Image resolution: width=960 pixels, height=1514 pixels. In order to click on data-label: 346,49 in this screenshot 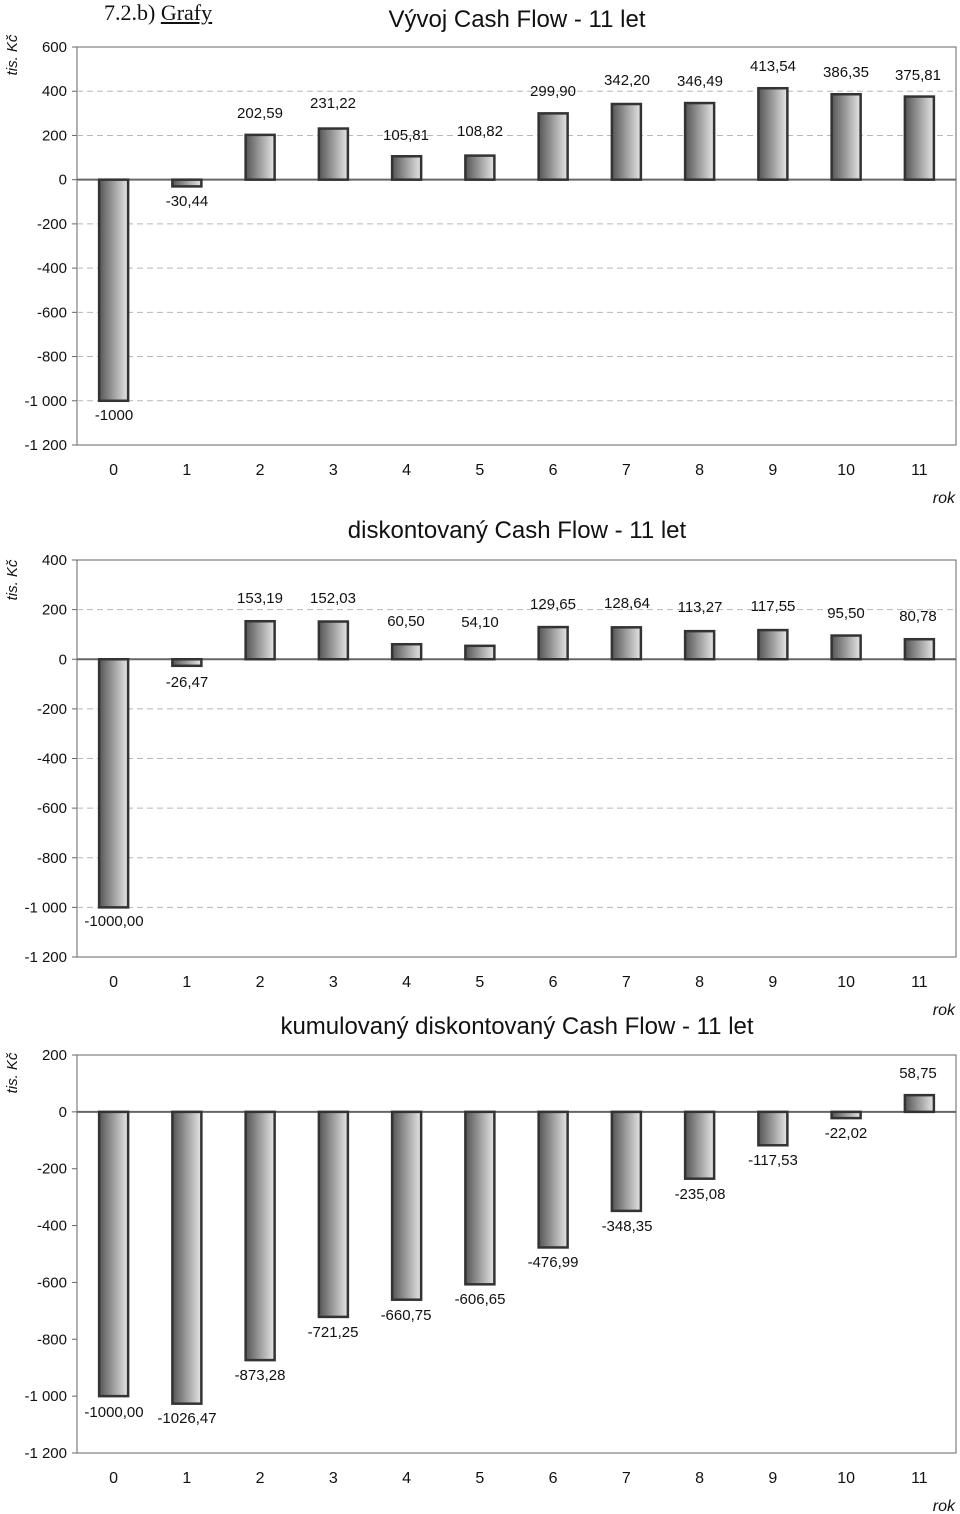, I will do `click(700, 81)`.